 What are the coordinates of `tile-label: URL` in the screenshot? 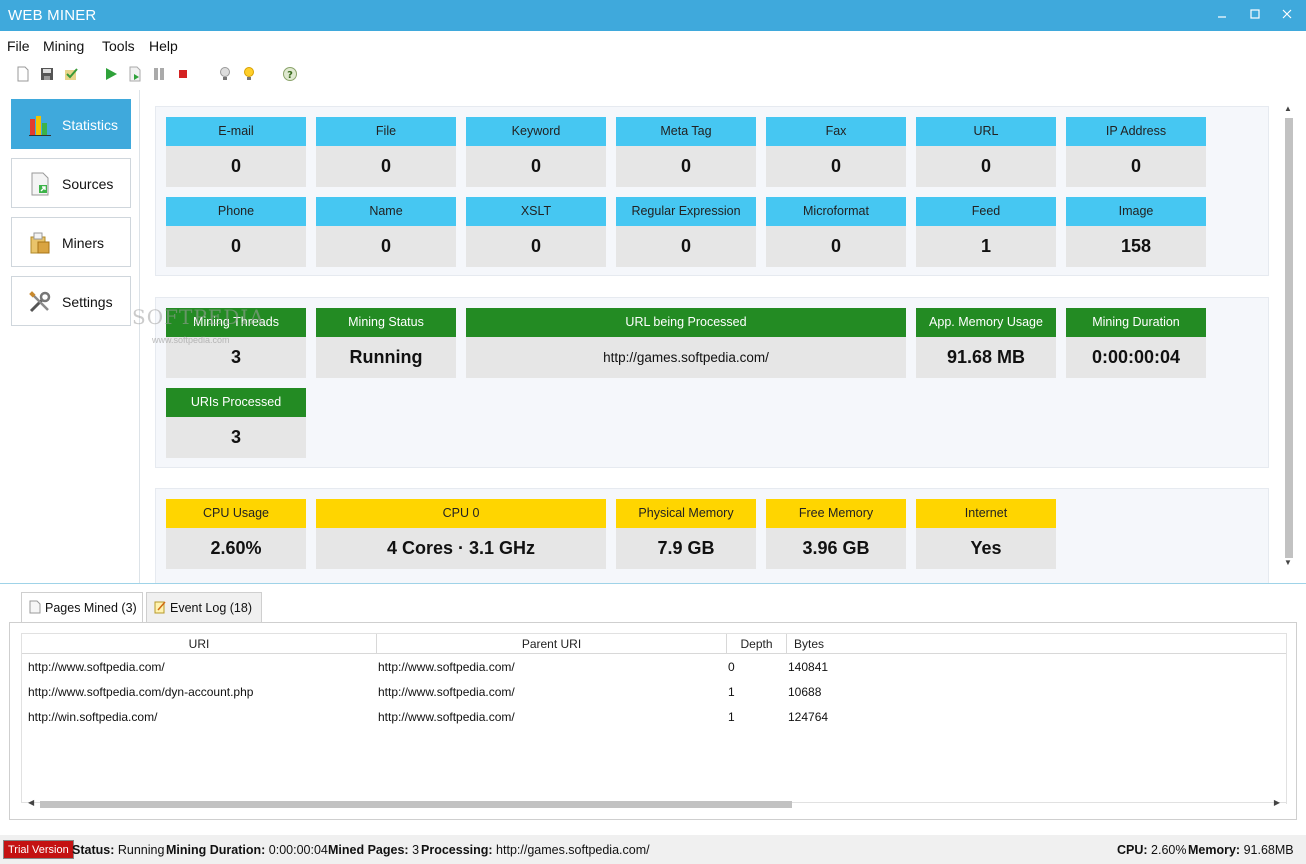 It's located at (986, 131).